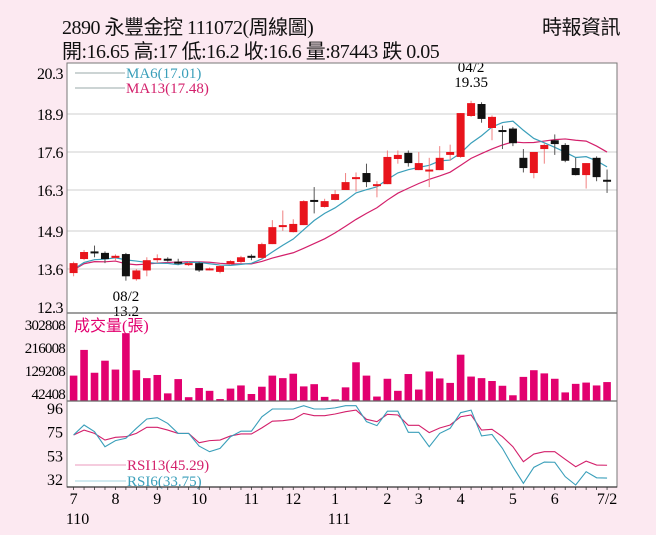 The width and height of the screenshot is (656, 535). I want to click on year-label: 111, so click(339, 519).